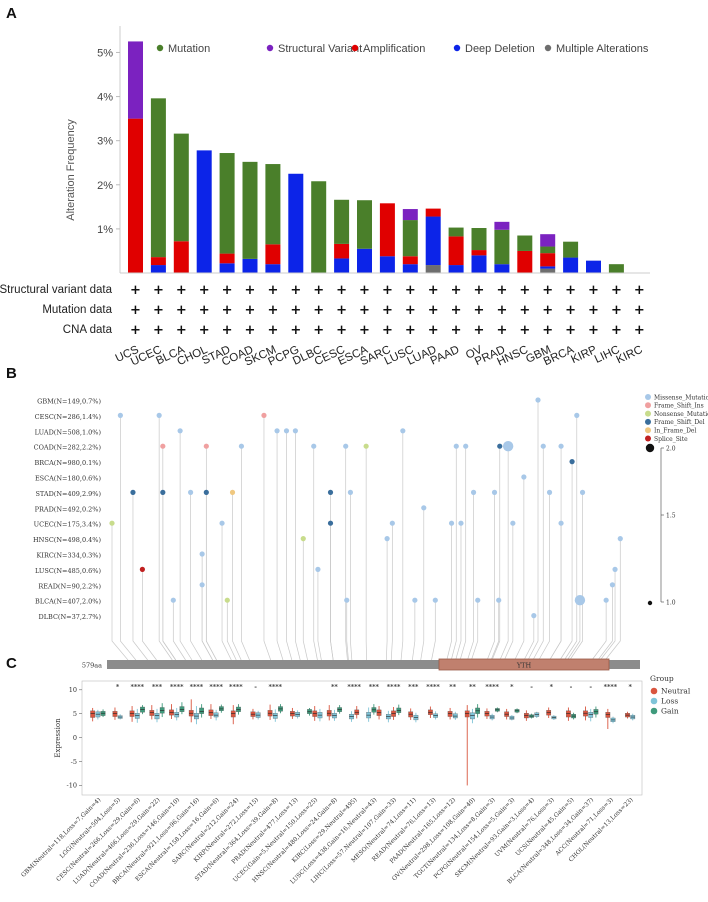 The width and height of the screenshot is (708, 902). I want to click on panel-b-row-label: READ(N=90,2.2%), so click(69, 586).